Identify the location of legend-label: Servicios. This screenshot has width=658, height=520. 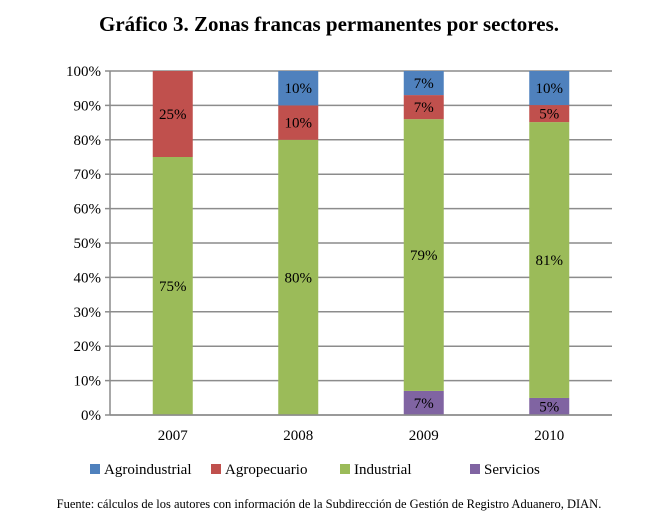
(512, 470).